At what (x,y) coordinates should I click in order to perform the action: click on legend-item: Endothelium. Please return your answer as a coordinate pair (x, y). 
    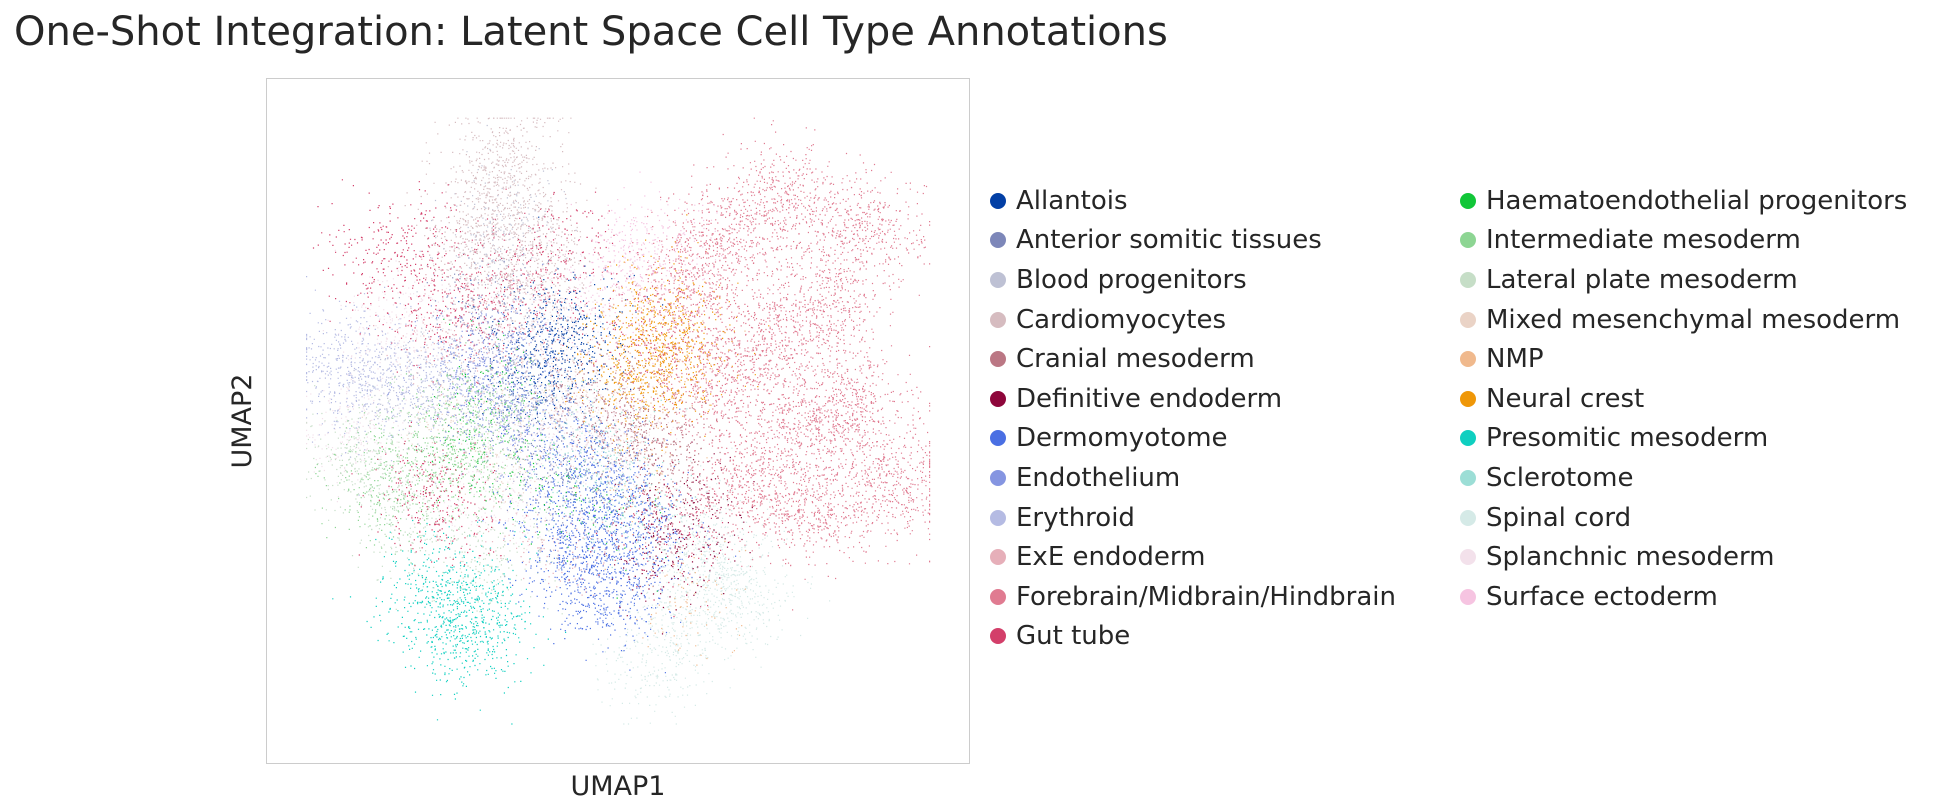
    Looking at the image, I should click on (1193, 478).